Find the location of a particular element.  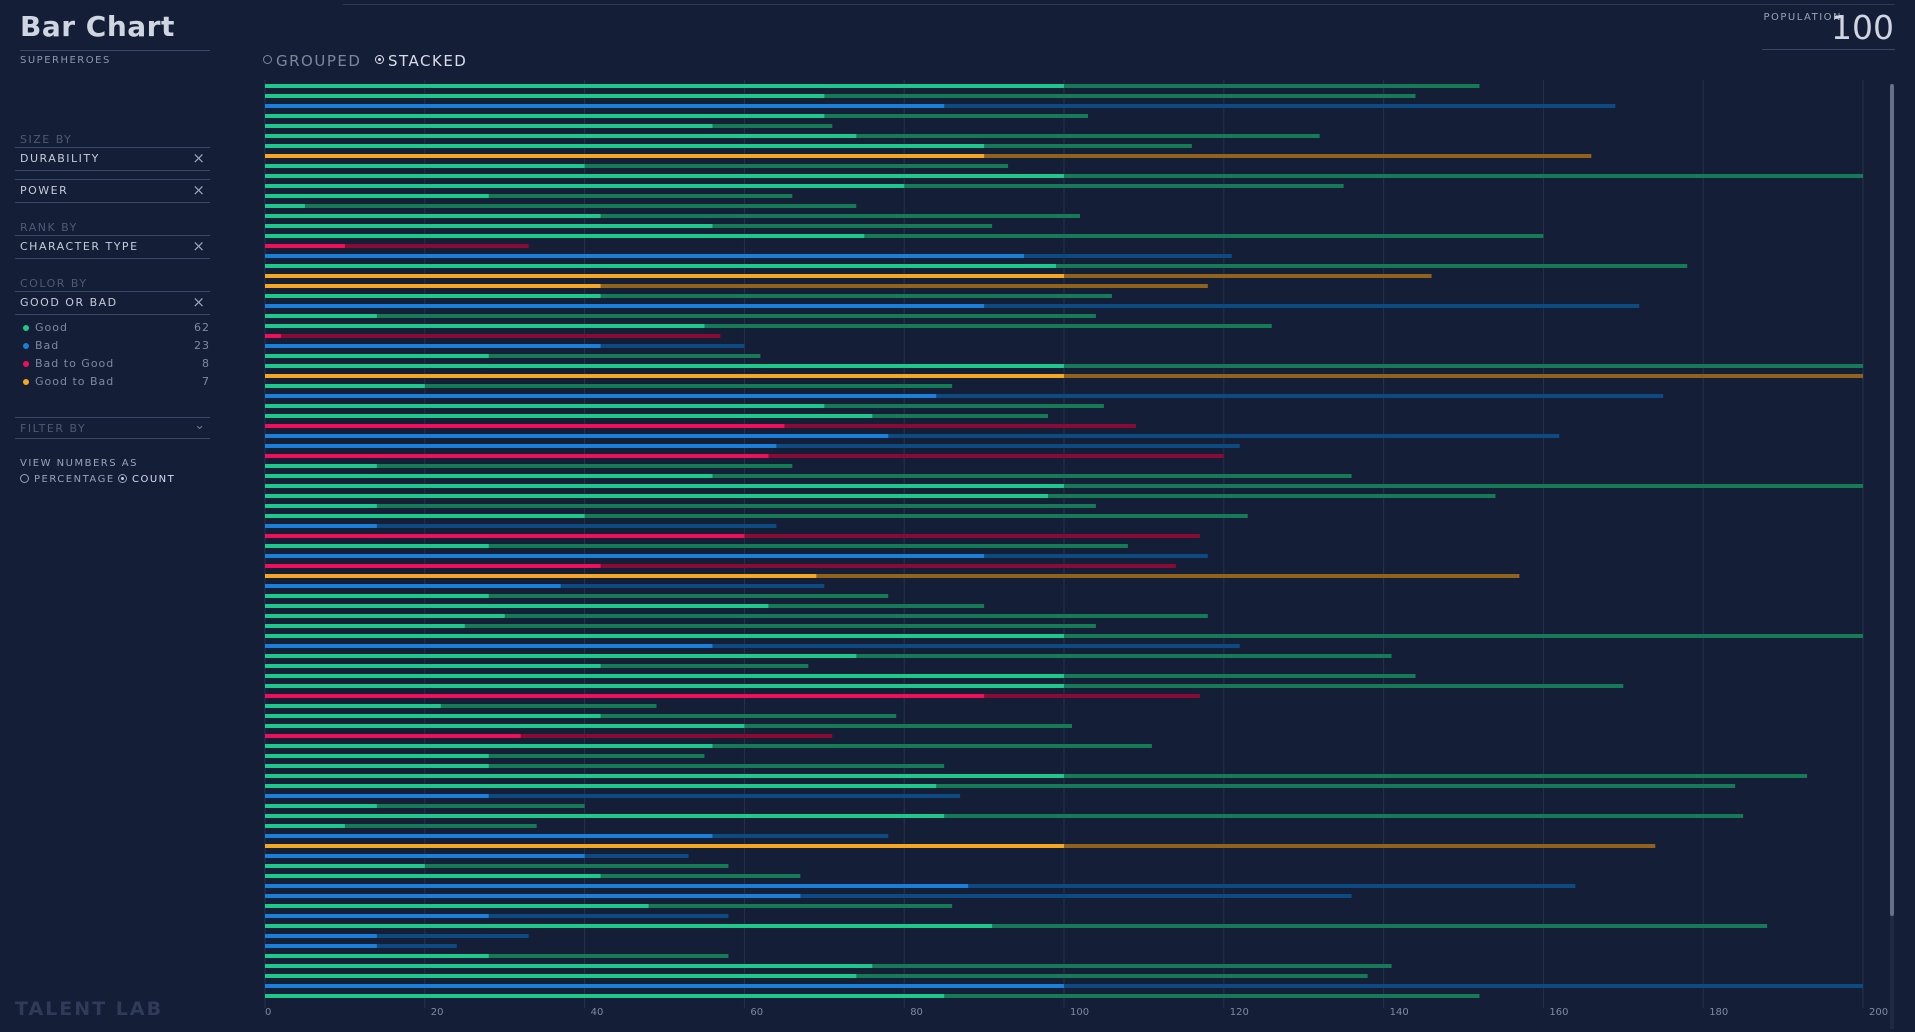

legend-item-bad: Bad 23 is located at coordinates (115, 347).